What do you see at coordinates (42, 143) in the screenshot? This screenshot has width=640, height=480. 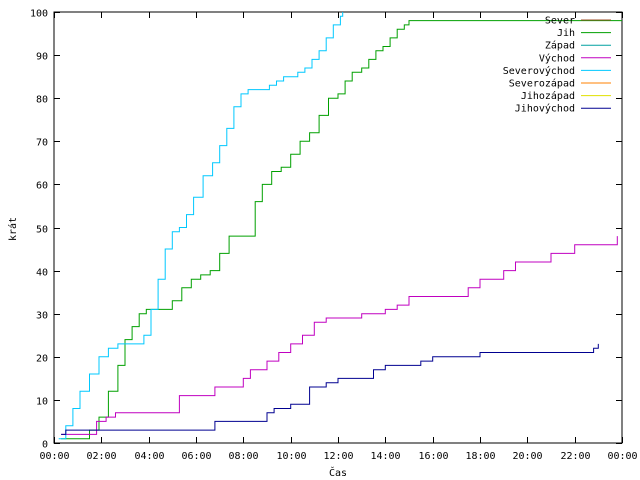 I see `y-tick-label: 70` at bounding box center [42, 143].